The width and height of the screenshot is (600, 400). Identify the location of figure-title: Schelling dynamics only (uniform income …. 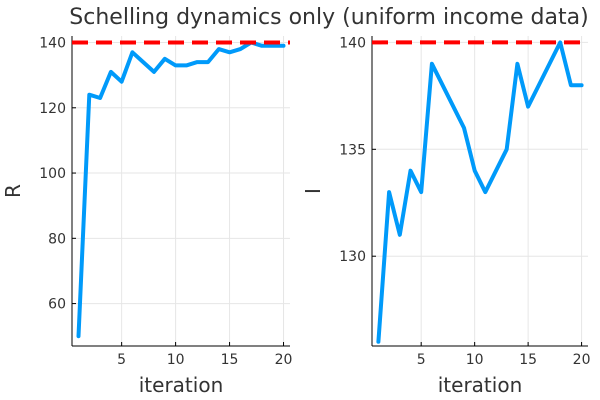
(328, 17).